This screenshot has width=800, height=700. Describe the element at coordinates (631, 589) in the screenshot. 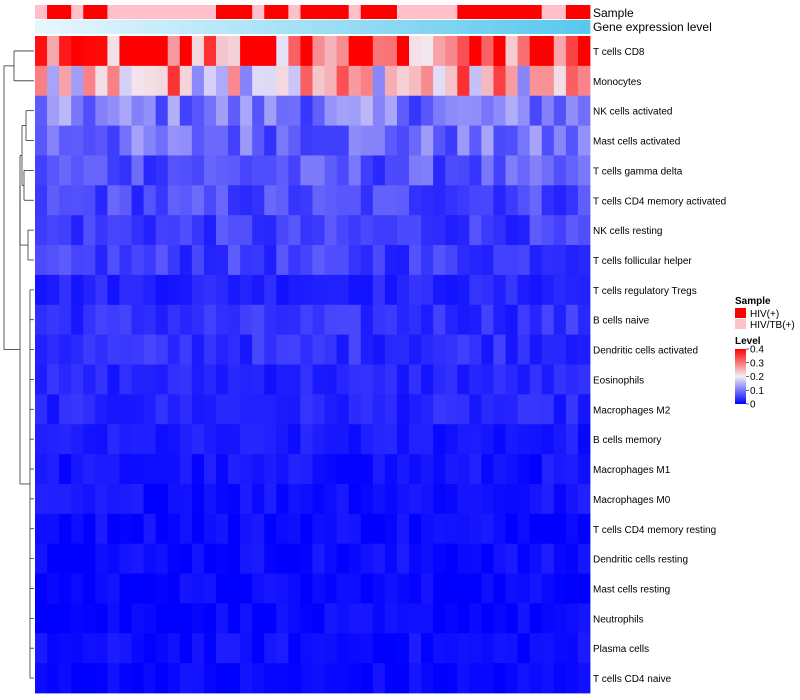

I see `row-label: Mast cells resting` at that location.